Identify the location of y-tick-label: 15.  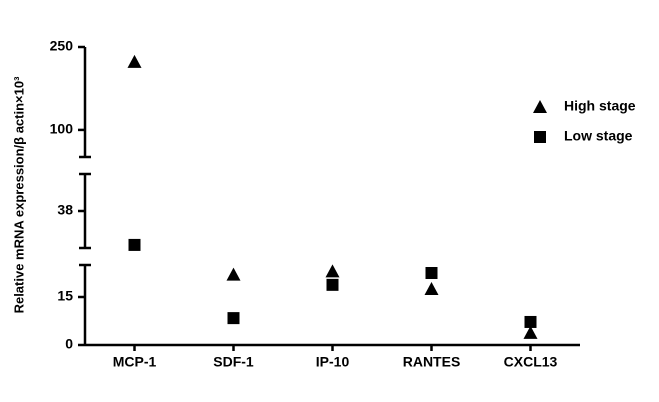
(65, 296).